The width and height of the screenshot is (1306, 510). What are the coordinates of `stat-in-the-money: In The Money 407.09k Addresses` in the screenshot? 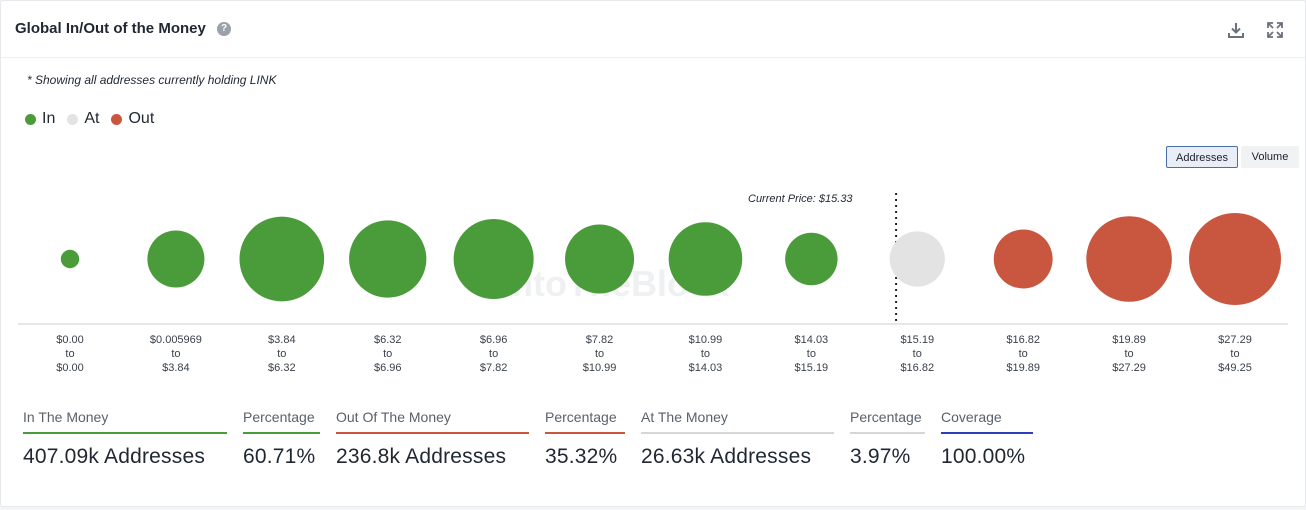 It's located at (125, 439).